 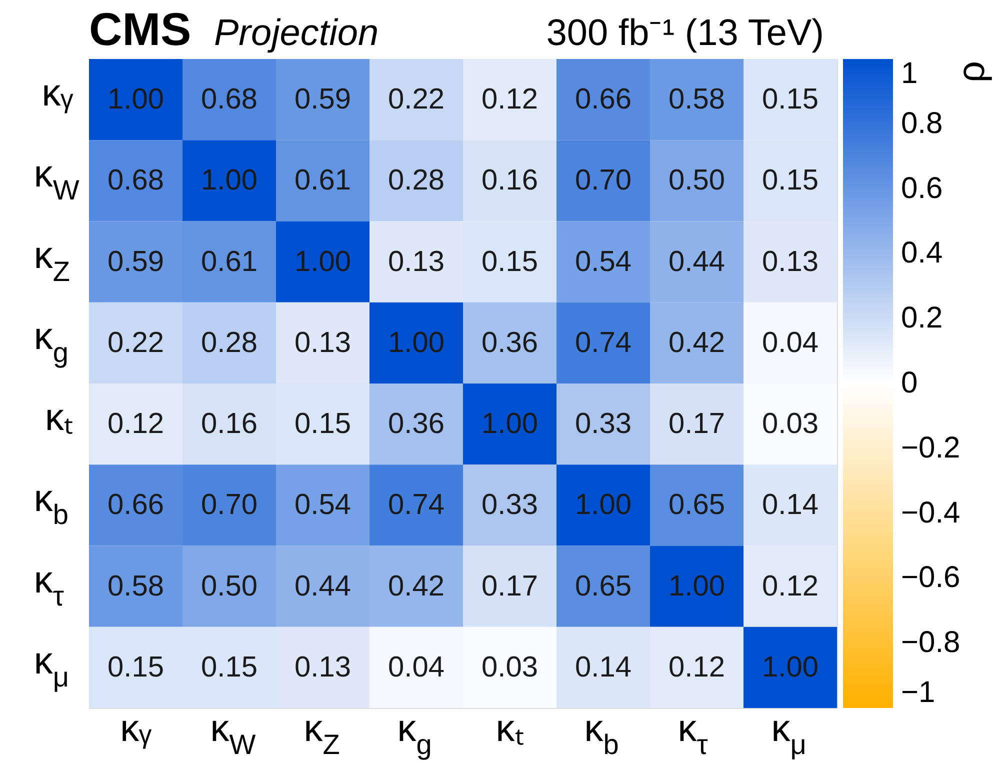 What do you see at coordinates (922, 188) in the screenshot?
I see `color-bar-label: 0.6` at bounding box center [922, 188].